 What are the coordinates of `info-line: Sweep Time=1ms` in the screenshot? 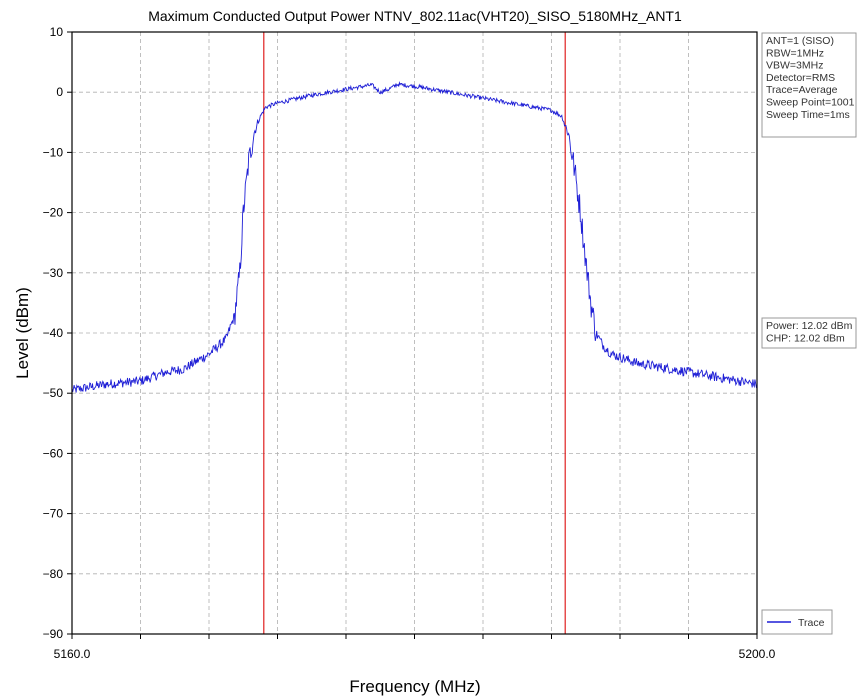 It's located at (808, 115).